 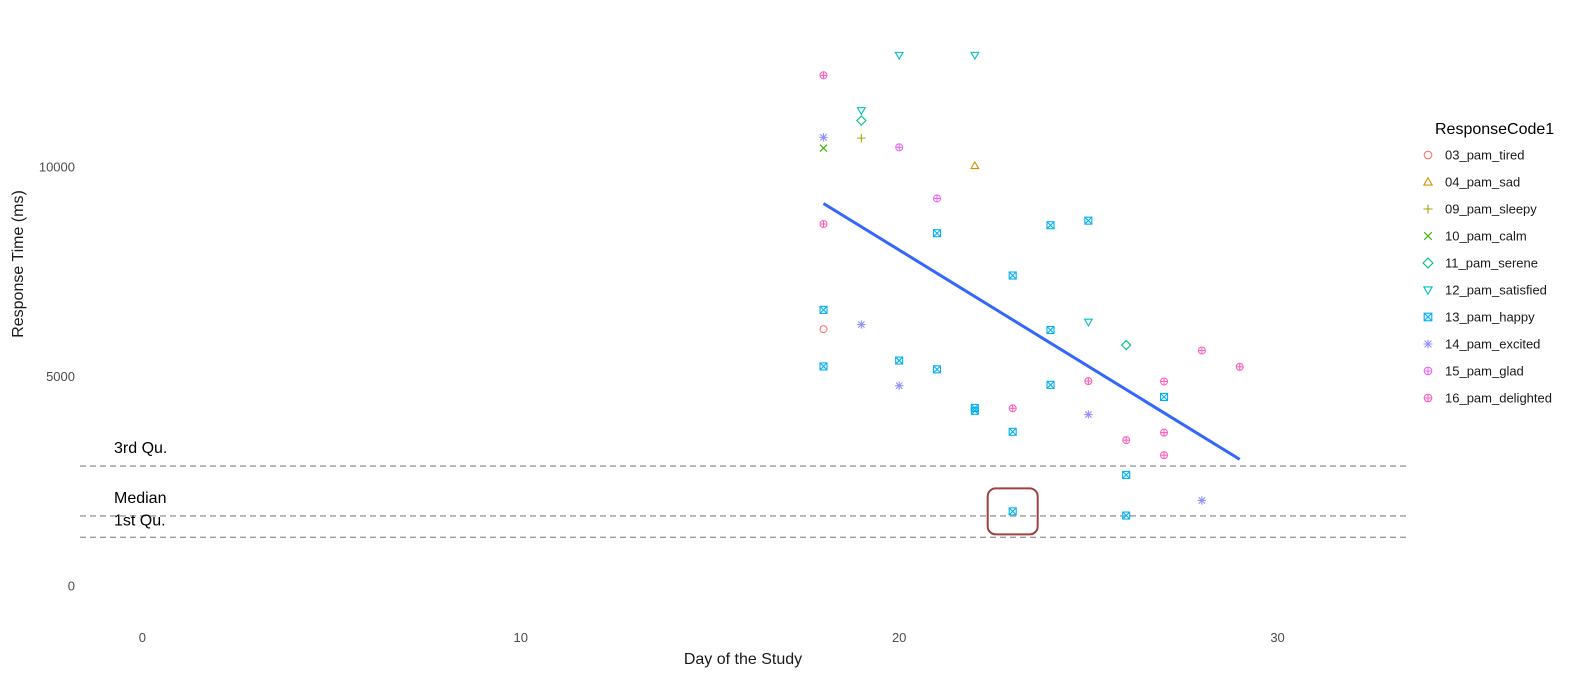 I want to click on y-axis-title: Response Time (ms), so click(x=18, y=264).